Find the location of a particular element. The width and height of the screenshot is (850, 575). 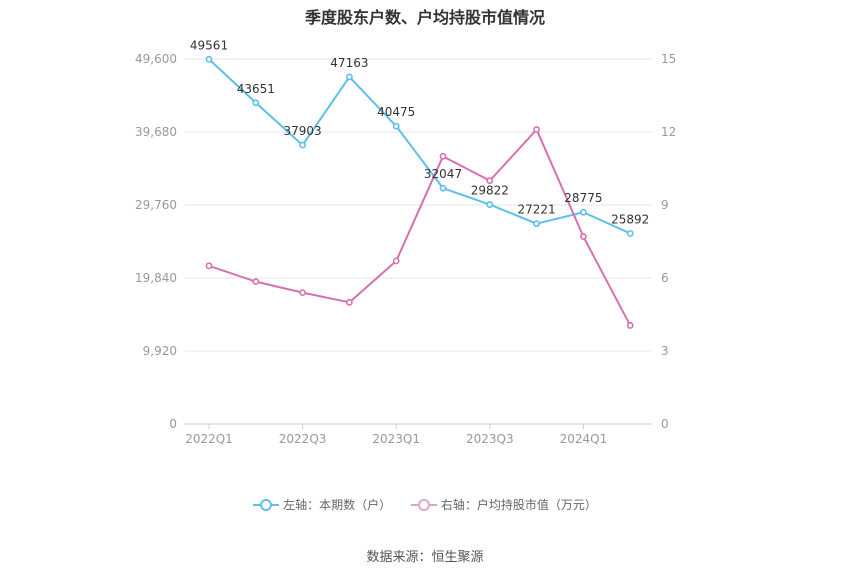

legend-label-households: 左轴：本期数（户） is located at coordinates (337, 505).